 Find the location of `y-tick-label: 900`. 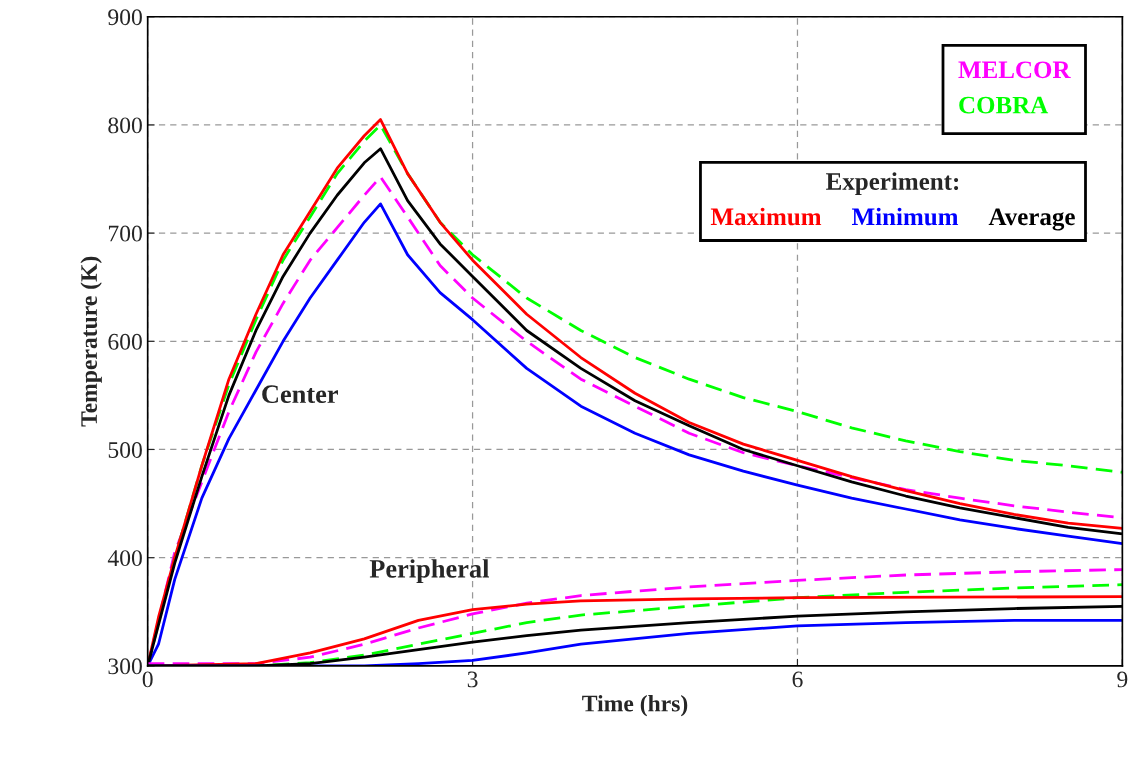

y-tick-label: 900 is located at coordinates (125, 17).